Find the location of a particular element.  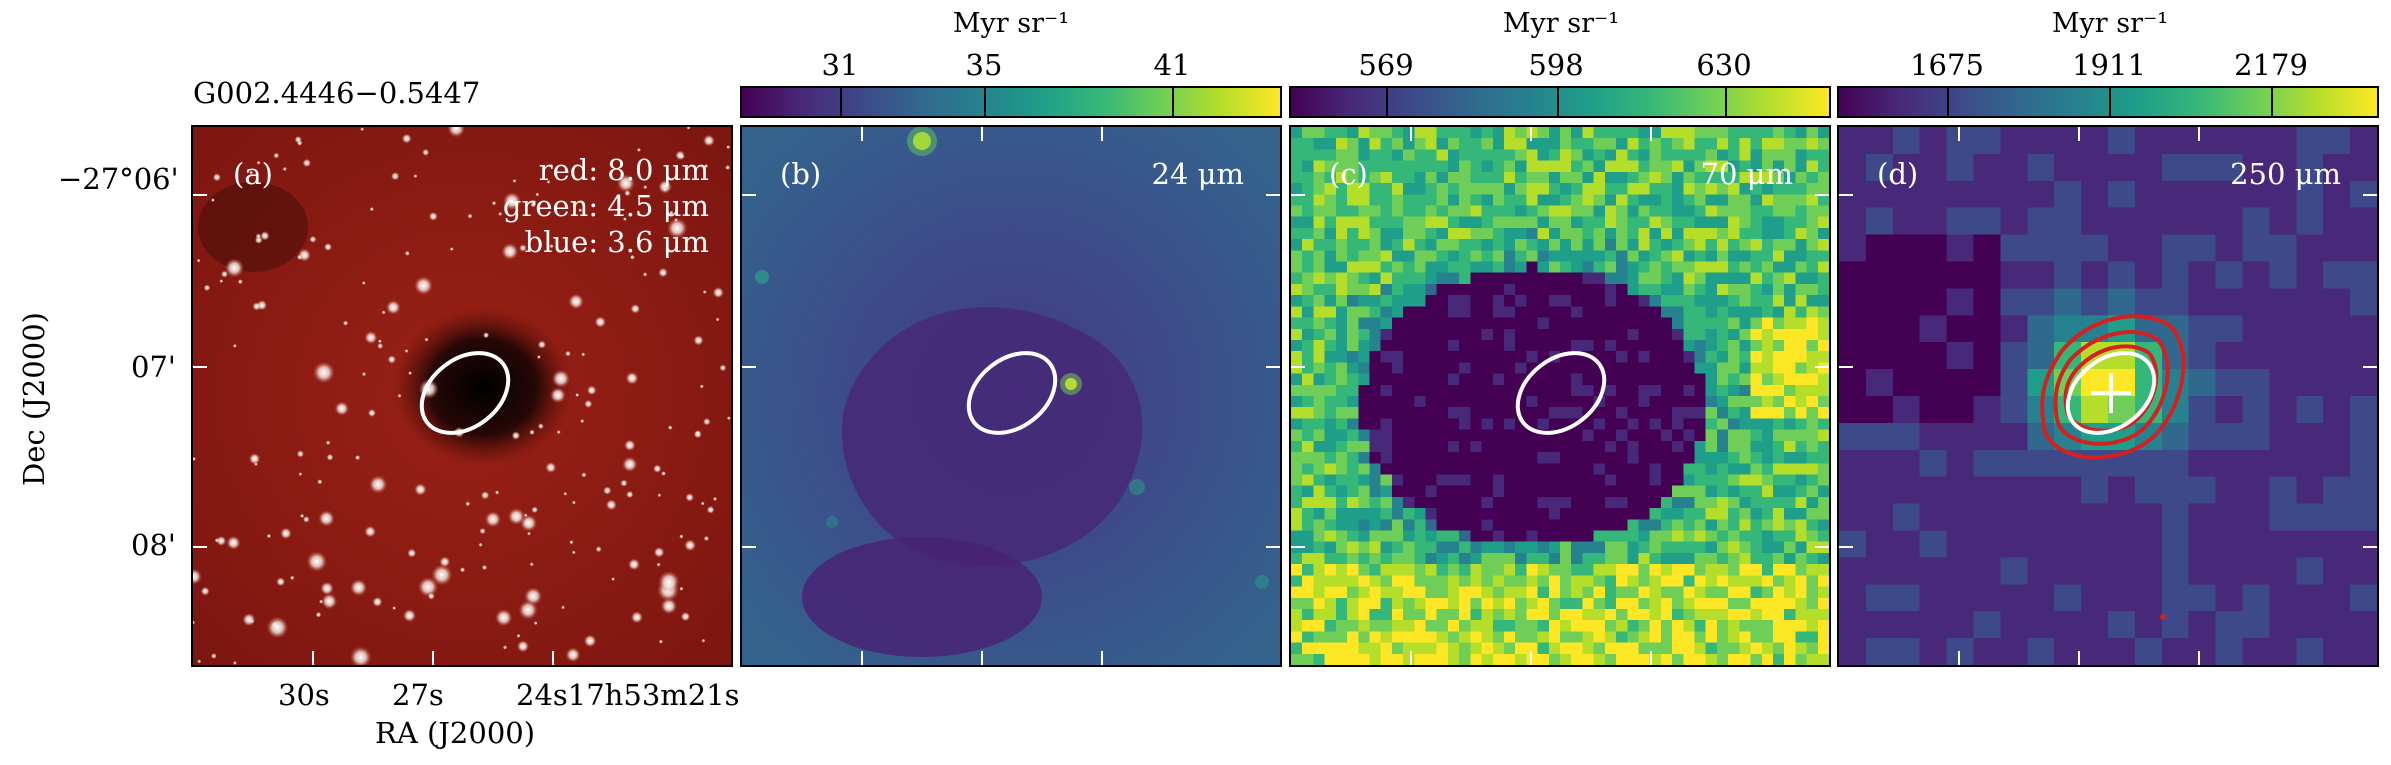

colorbar-tick-d-1: 1675 is located at coordinates (1947, 65).